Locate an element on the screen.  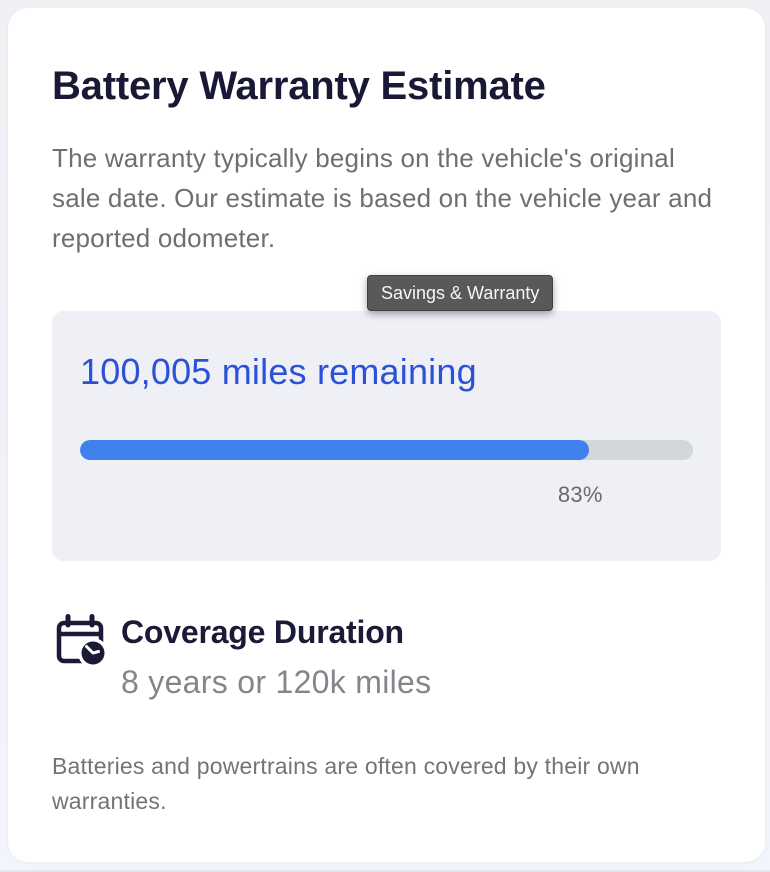
progress-bar-track is located at coordinates (386, 450).